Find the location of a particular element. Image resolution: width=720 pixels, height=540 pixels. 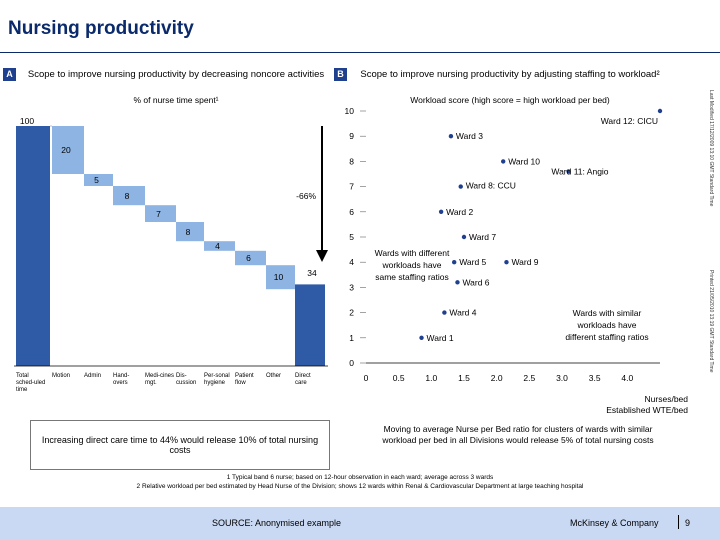

scatter-x-tick-label: 4.0 is located at coordinates (627, 378).